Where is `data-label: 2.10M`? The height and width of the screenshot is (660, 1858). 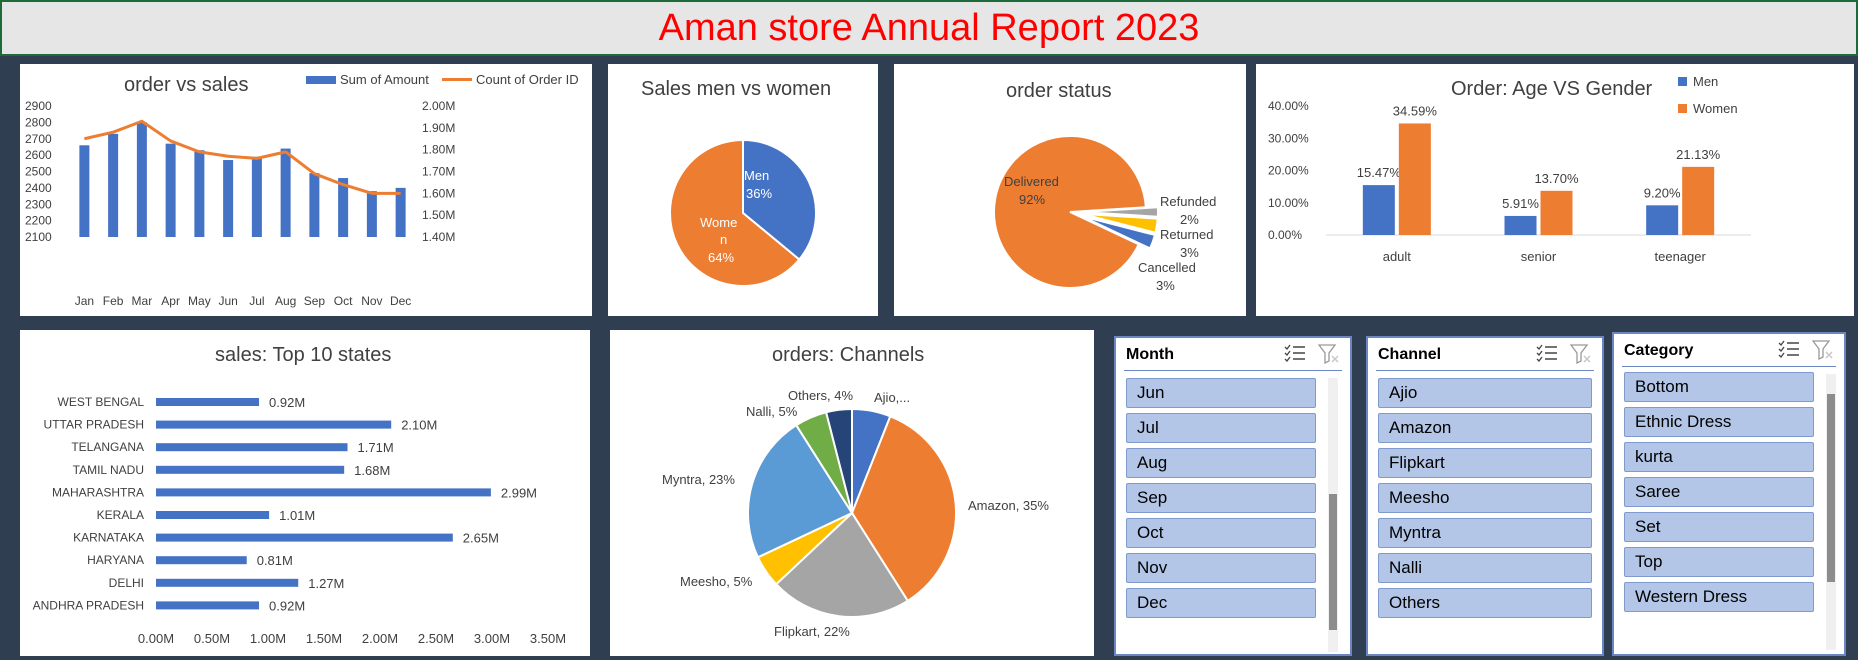
data-label: 2.10M is located at coordinates (419, 425).